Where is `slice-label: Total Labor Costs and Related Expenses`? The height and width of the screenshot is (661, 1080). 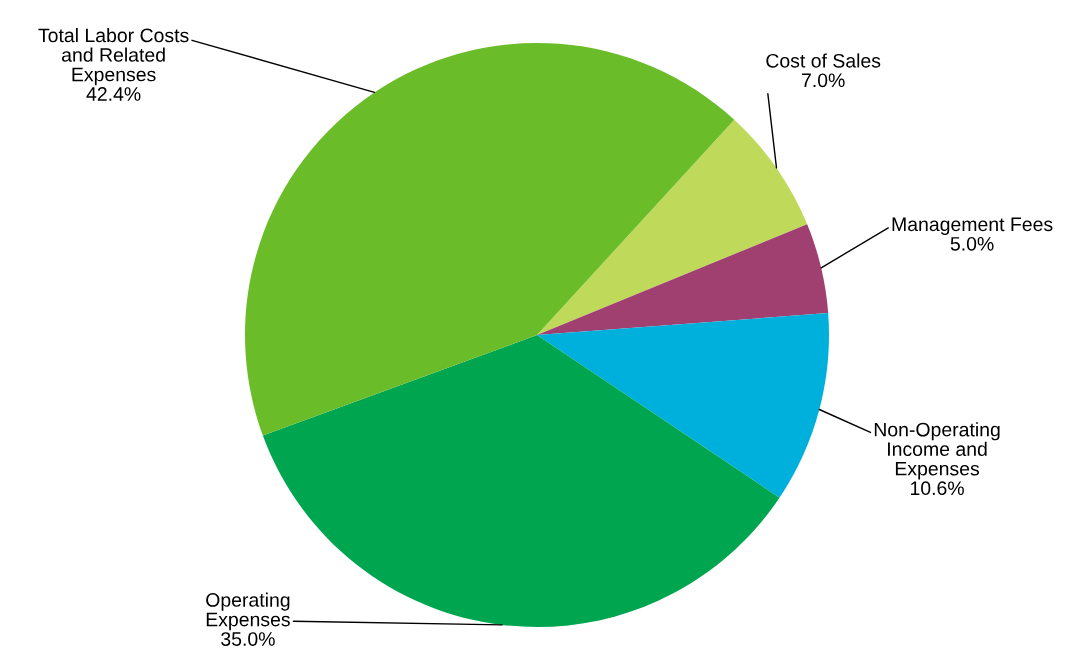 slice-label: Total Labor Costs and Related Expenses is located at coordinates (113, 56).